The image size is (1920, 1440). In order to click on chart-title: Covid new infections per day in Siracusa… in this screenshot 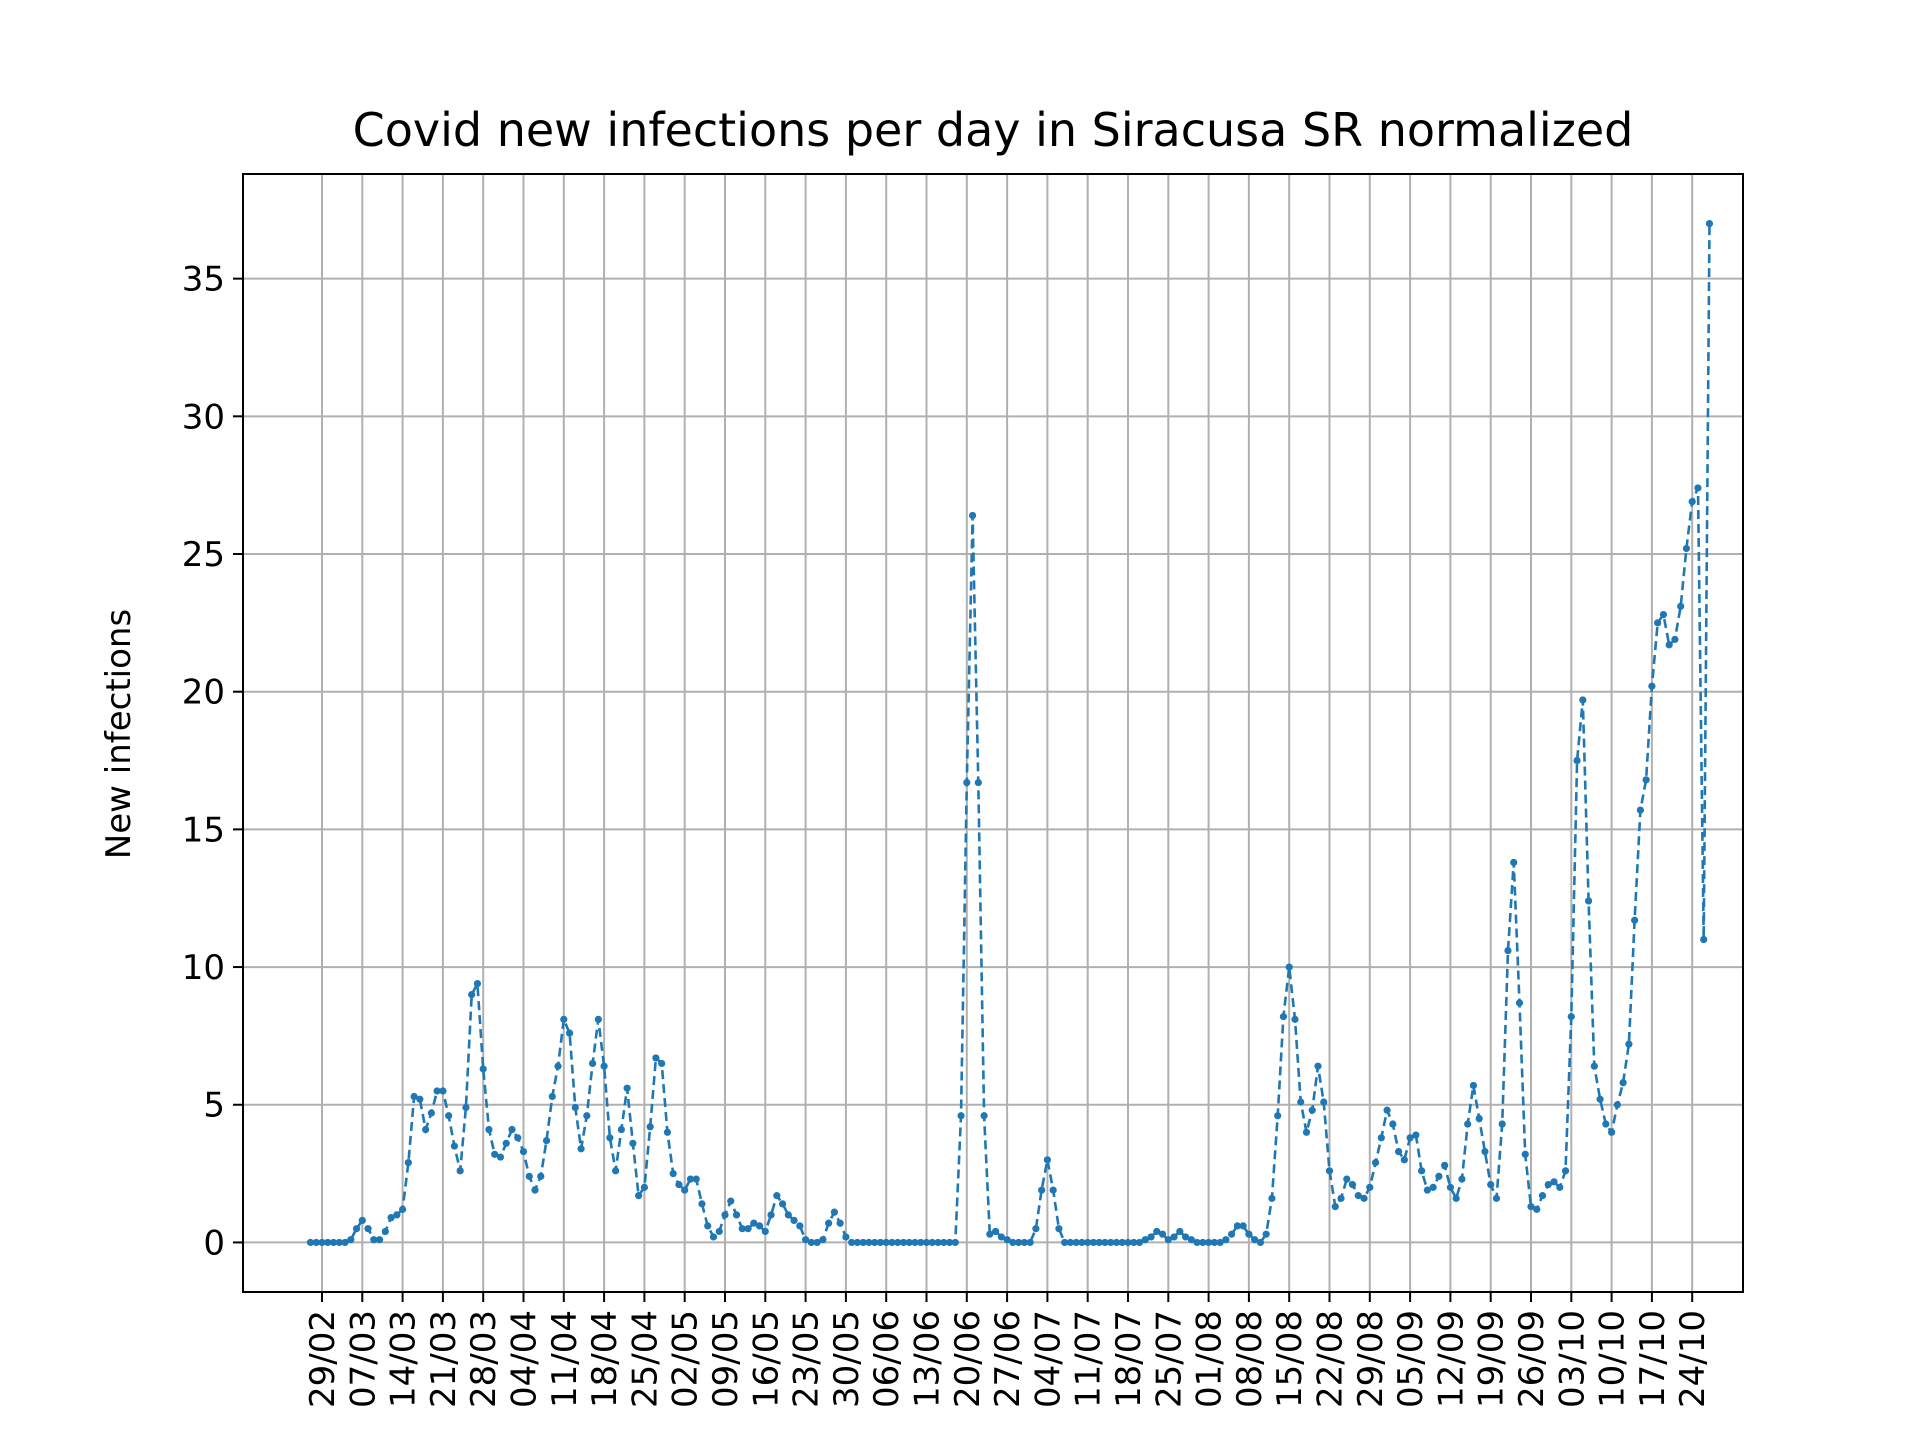, I will do `click(993, 130)`.